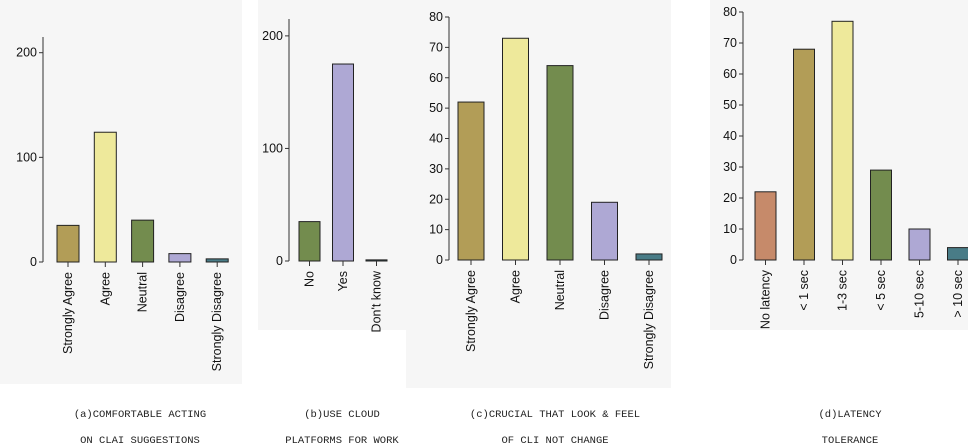  Describe the element at coordinates (730, 229) in the screenshot. I see `y-tick-label: 10` at that location.